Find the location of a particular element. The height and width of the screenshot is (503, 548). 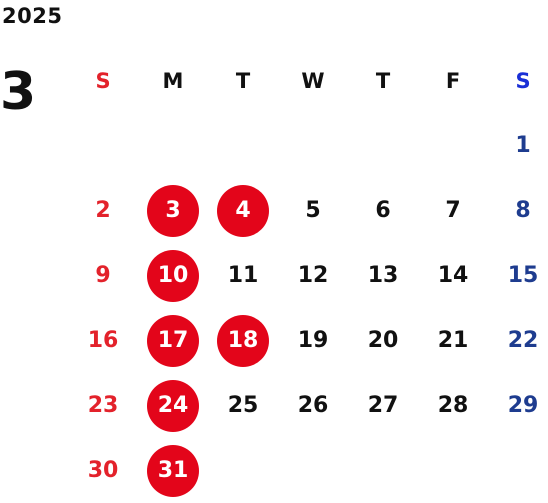

day-number: 6 is located at coordinates (383, 210).